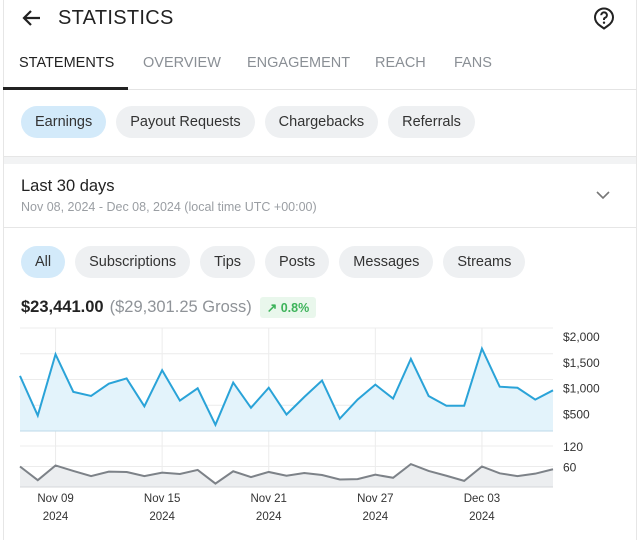 Image resolution: width=640 pixels, height=540 pixels. What do you see at coordinates (297, 262) in the screenshot?
I see `chip-posts: Posts` at bounding box center [297, 262].